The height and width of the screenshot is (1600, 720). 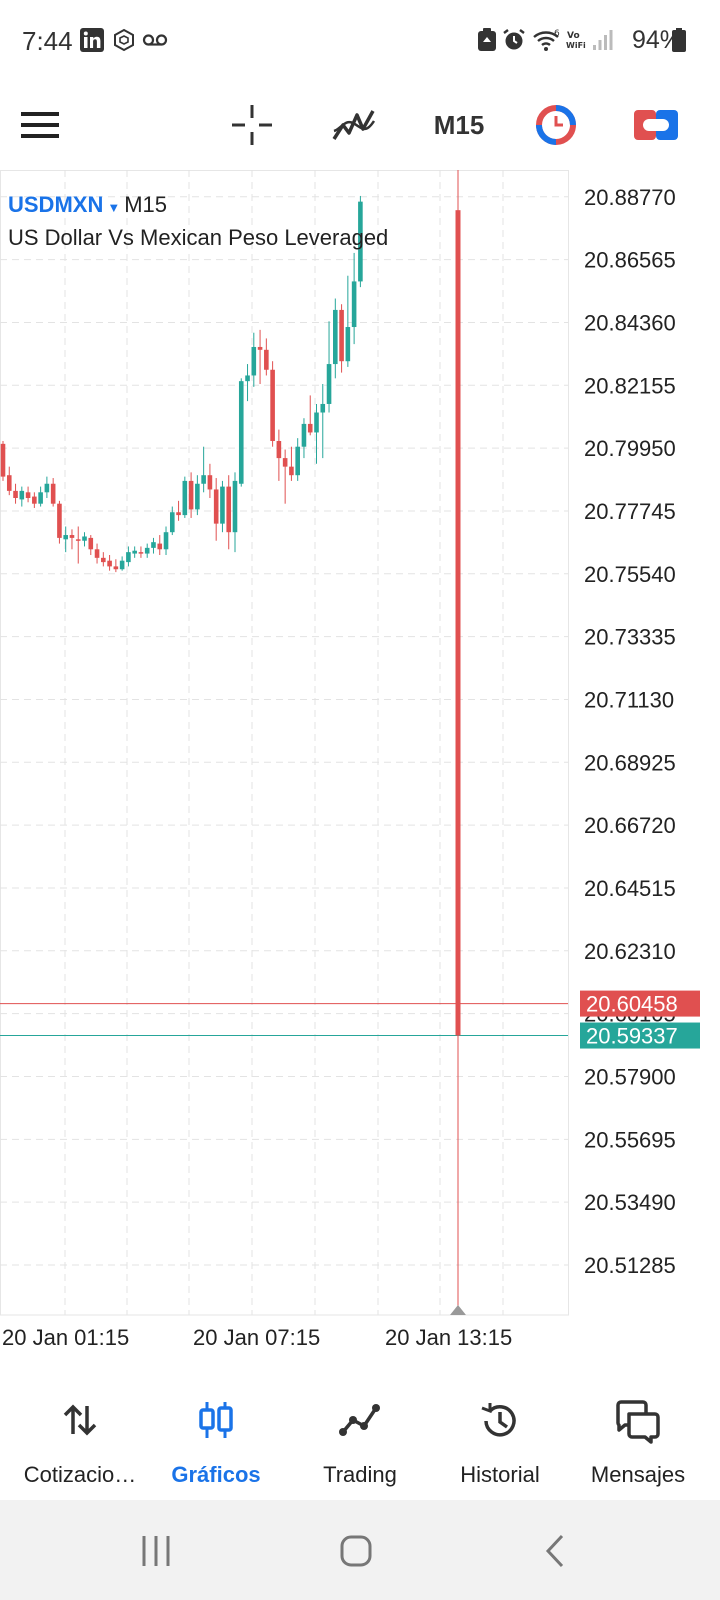 I want to click on price-axis-label: 20.73335, so click(x=630, y=637).